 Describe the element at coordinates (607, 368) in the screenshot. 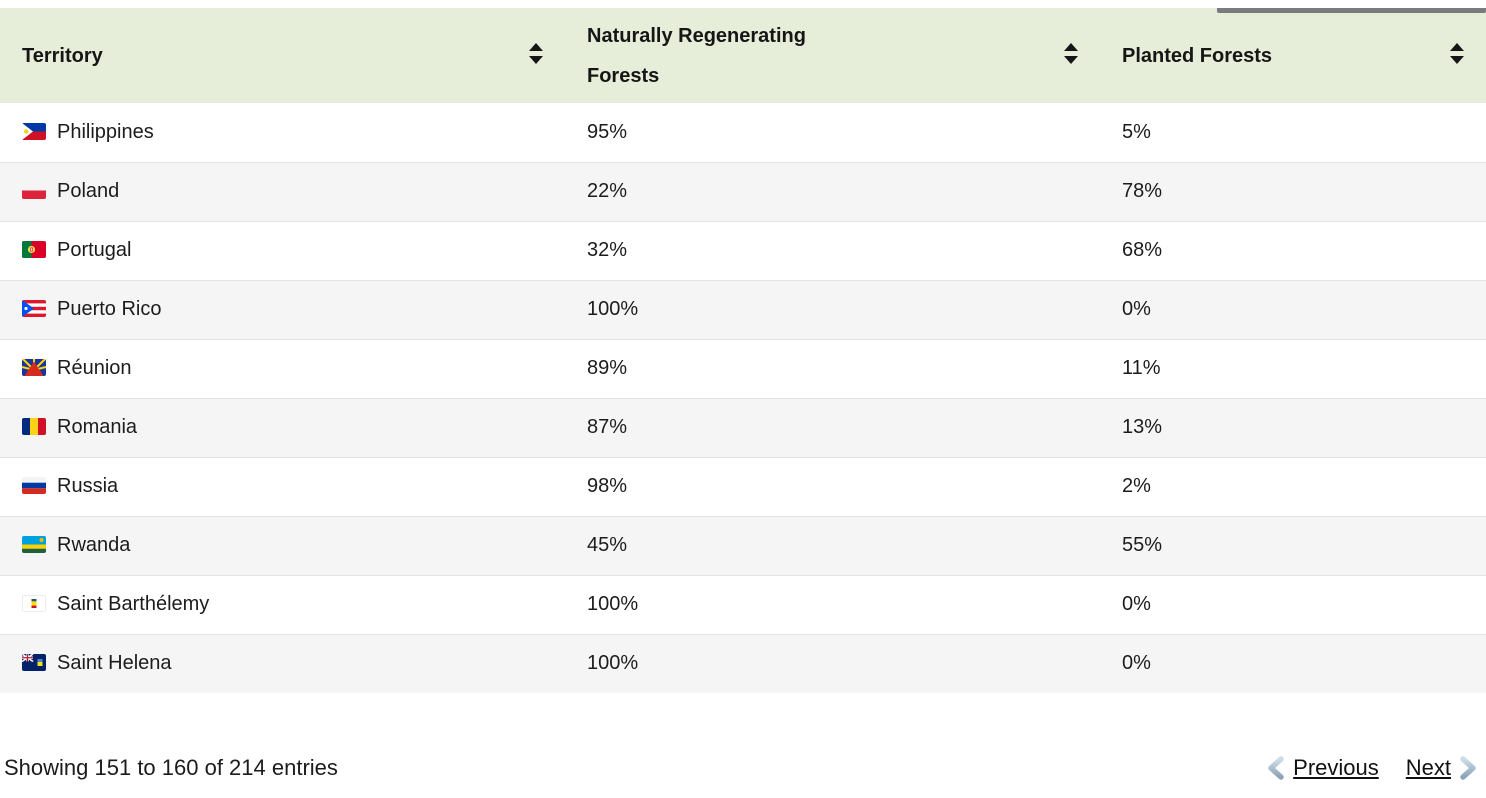

I see `natural-cell: 89%` at that location.